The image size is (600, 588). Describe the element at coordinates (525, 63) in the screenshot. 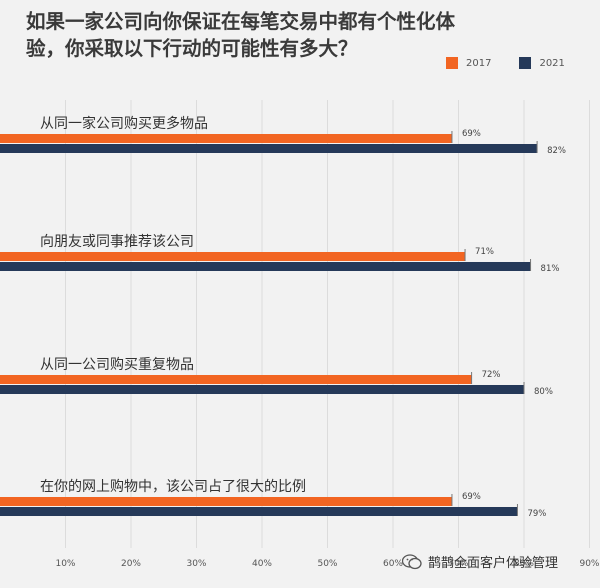

I see `legend-swatch-2021` at that location.